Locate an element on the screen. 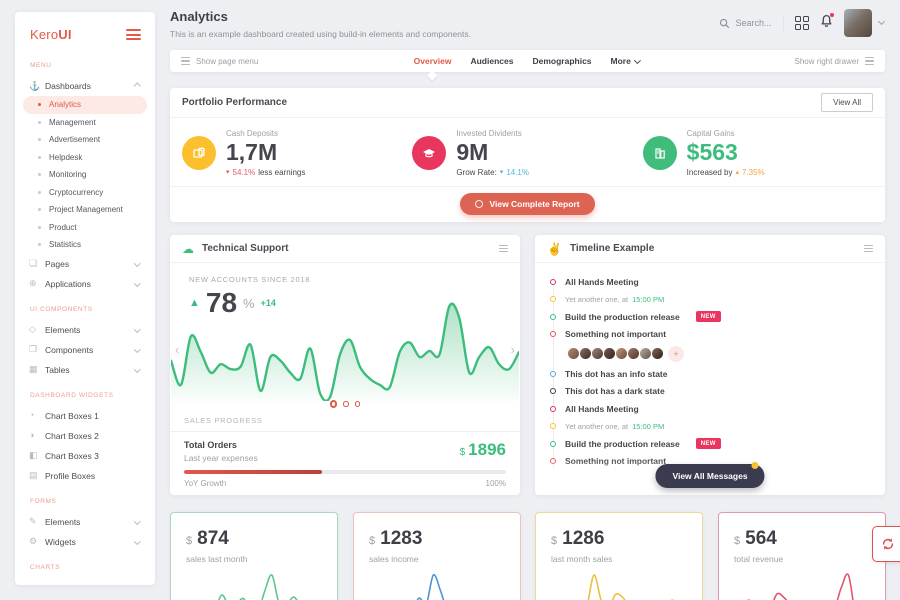 The width and height of the screenshot is (900, 600). sidebar-item-chart-boxes-1: ◔ Chart Boxes 1 is located at coordinates (85, 416).